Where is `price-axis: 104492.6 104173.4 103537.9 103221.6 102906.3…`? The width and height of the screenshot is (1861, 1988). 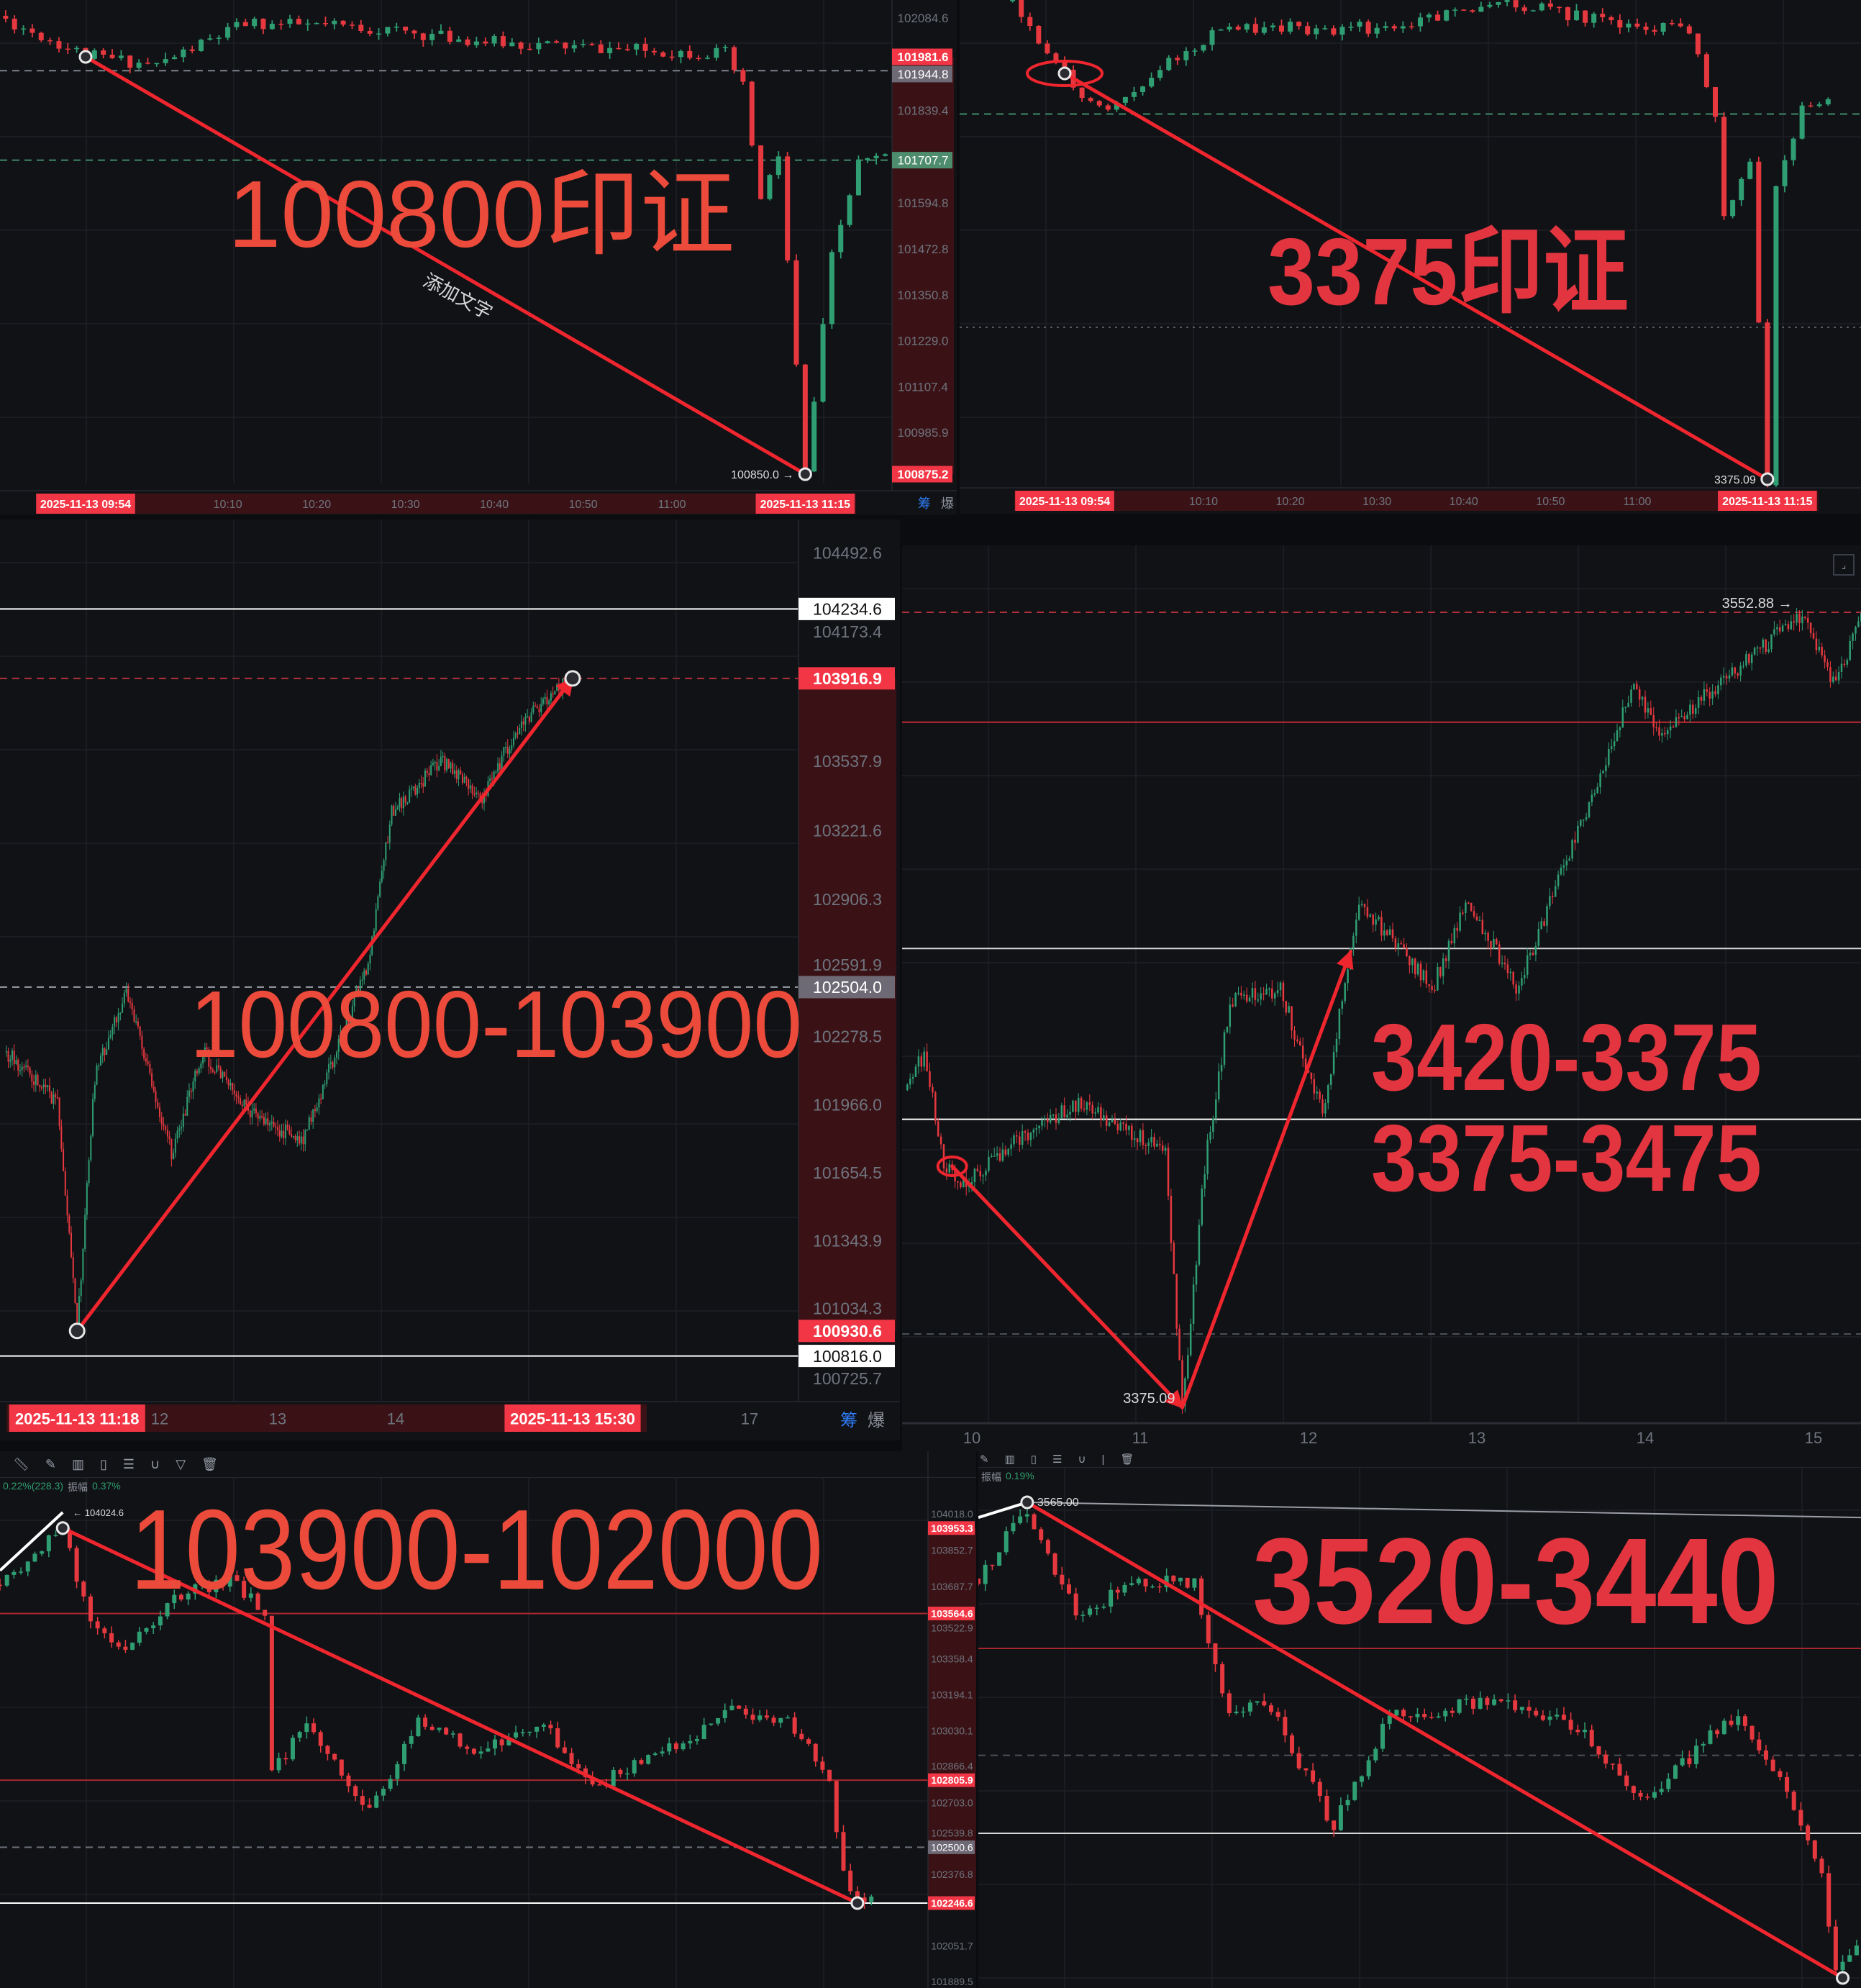
price-axis: 104492.6 104173.4 103537.9 103221.6 102906.3… is located at coordinates (849, 979).